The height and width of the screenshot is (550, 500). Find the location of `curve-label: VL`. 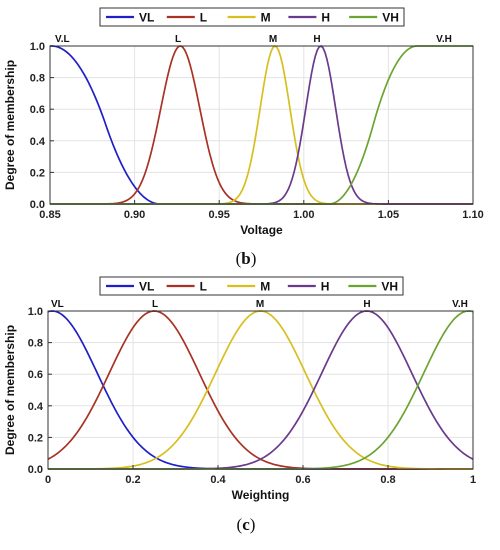

curve-label: VL is located at coordinates (57, 304).